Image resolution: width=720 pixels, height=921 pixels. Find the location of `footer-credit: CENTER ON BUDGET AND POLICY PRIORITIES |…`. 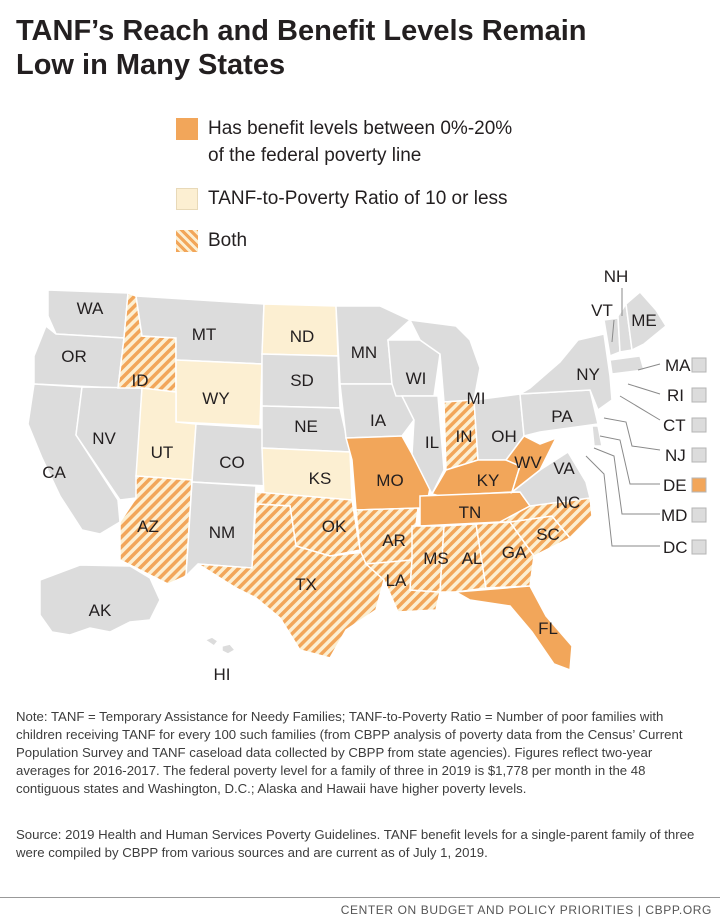

footer-credit: CENTER ON BUDGET AND POLICY PRIORITIES |… is located at coordinates (526, 910).